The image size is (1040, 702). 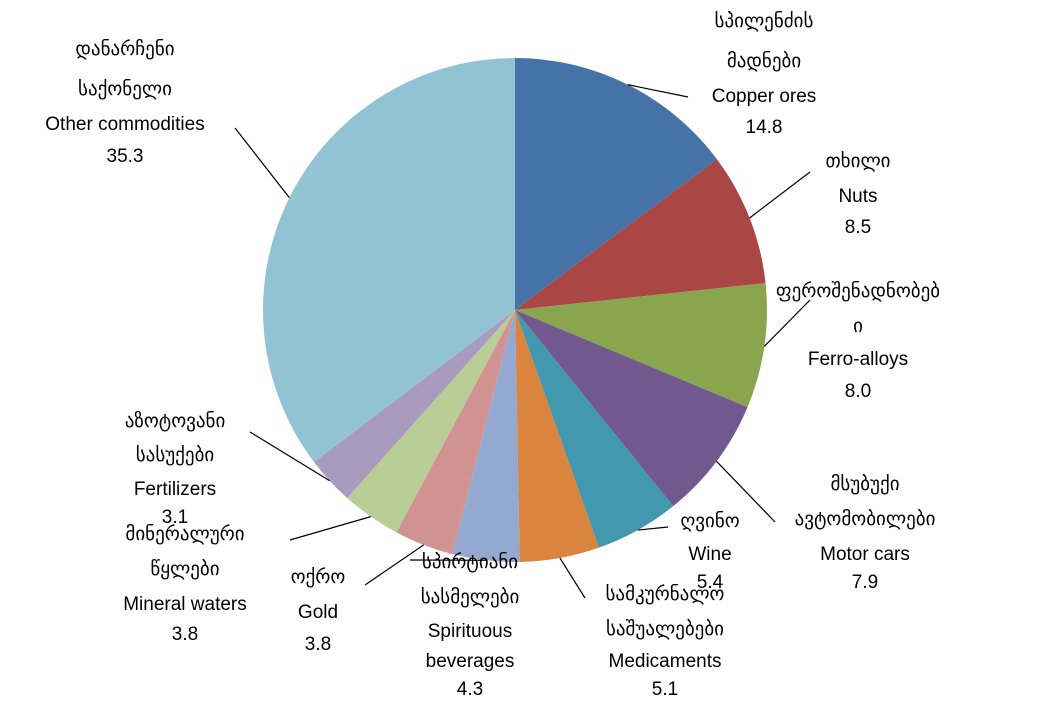 I want to click on slice-label: Fertilizers, so click(x=175, y=489).